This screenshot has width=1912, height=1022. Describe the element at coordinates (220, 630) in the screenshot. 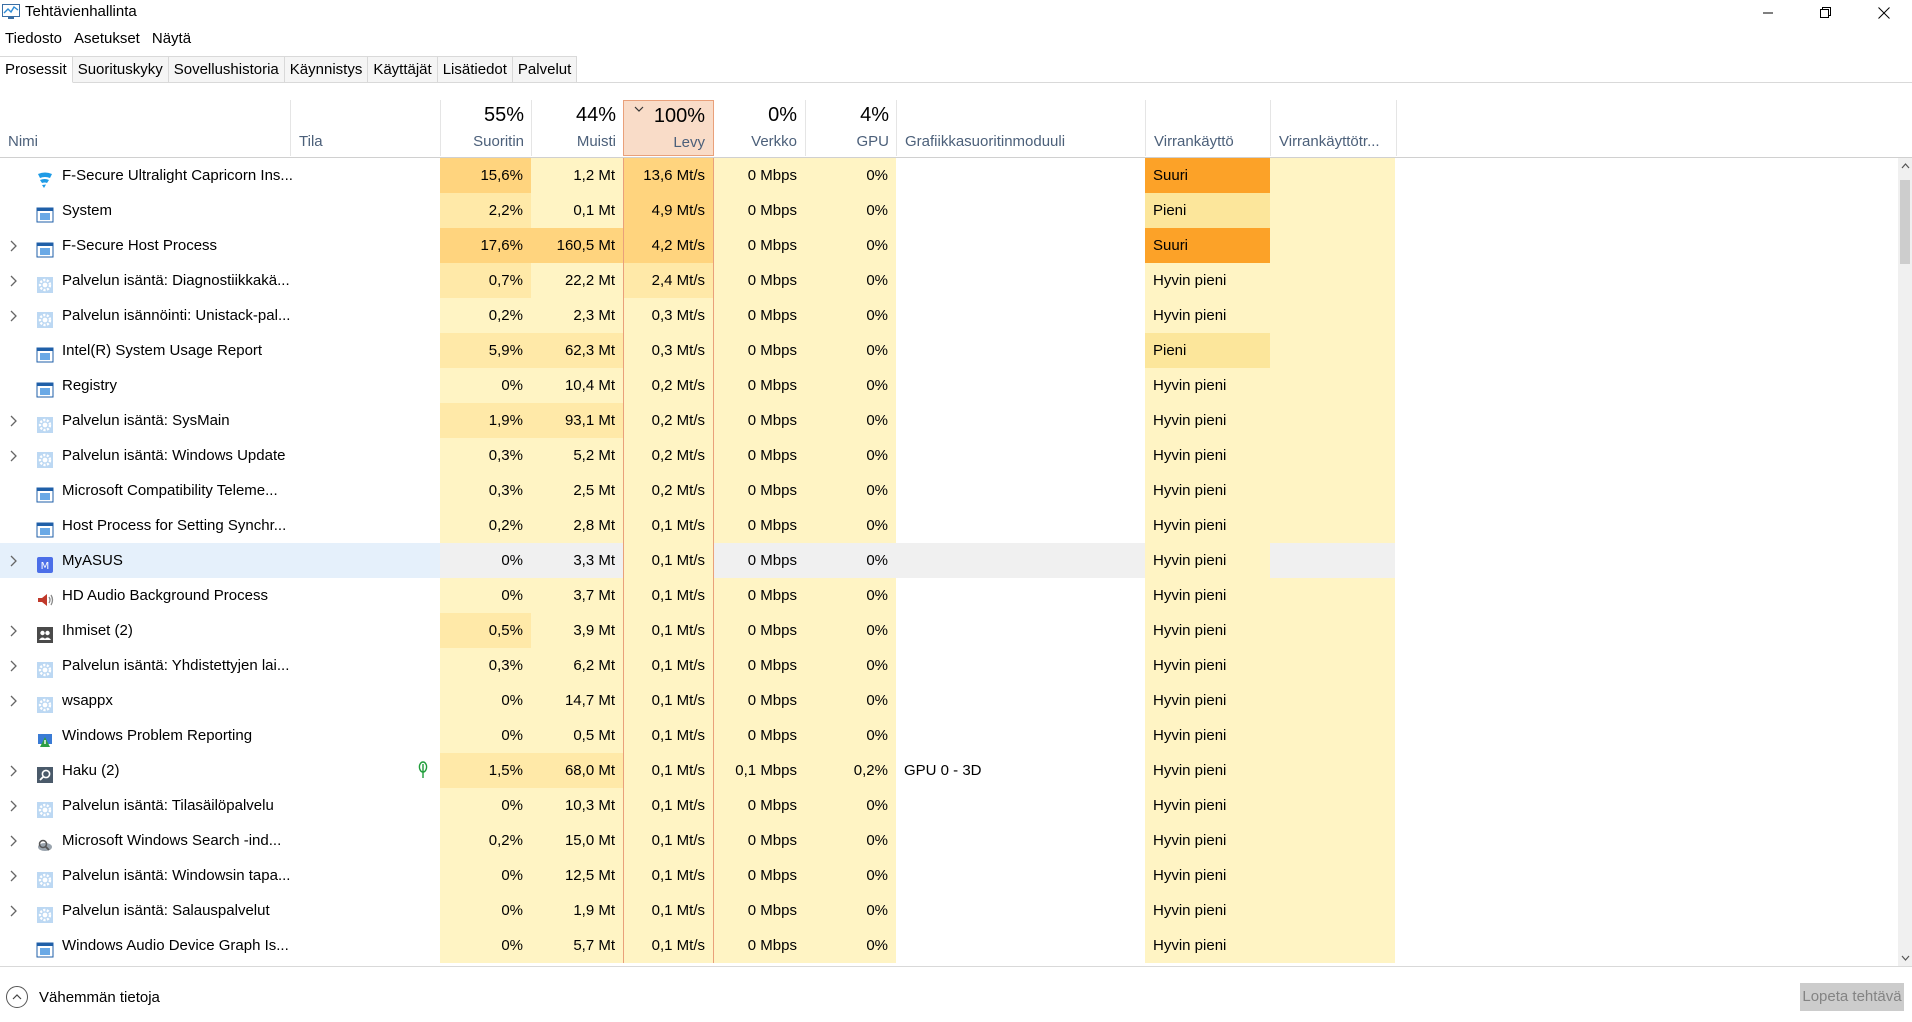

I see `process-name-cell: Ihmiset (2)` at that location.